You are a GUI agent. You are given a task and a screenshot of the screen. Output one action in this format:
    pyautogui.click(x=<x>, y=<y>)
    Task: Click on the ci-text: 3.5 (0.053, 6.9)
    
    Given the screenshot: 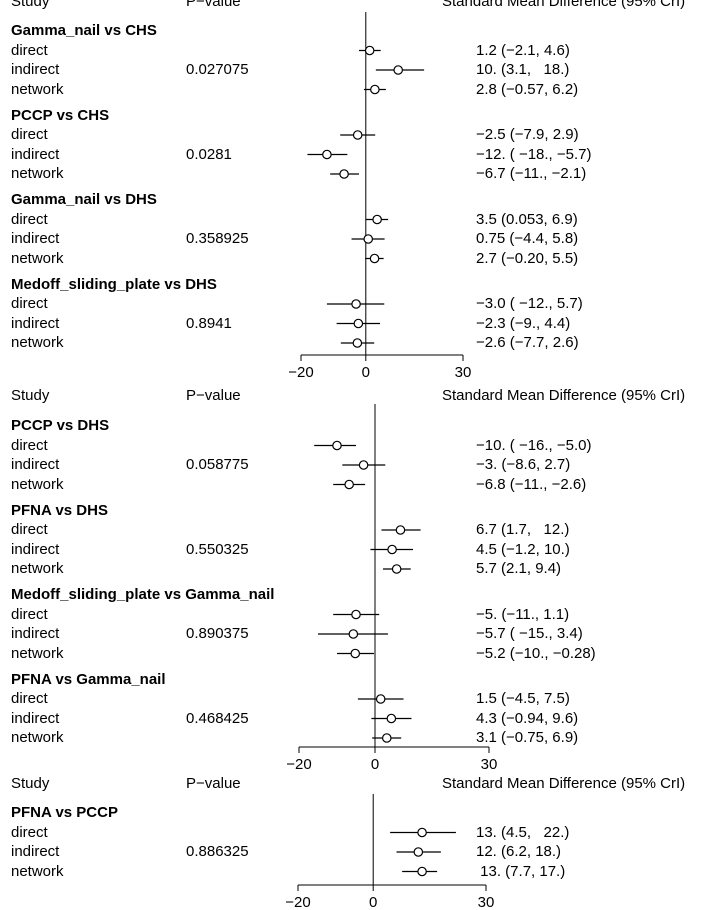 What is the action you would take?
    pyautogui.click(x=527, y=219)
    